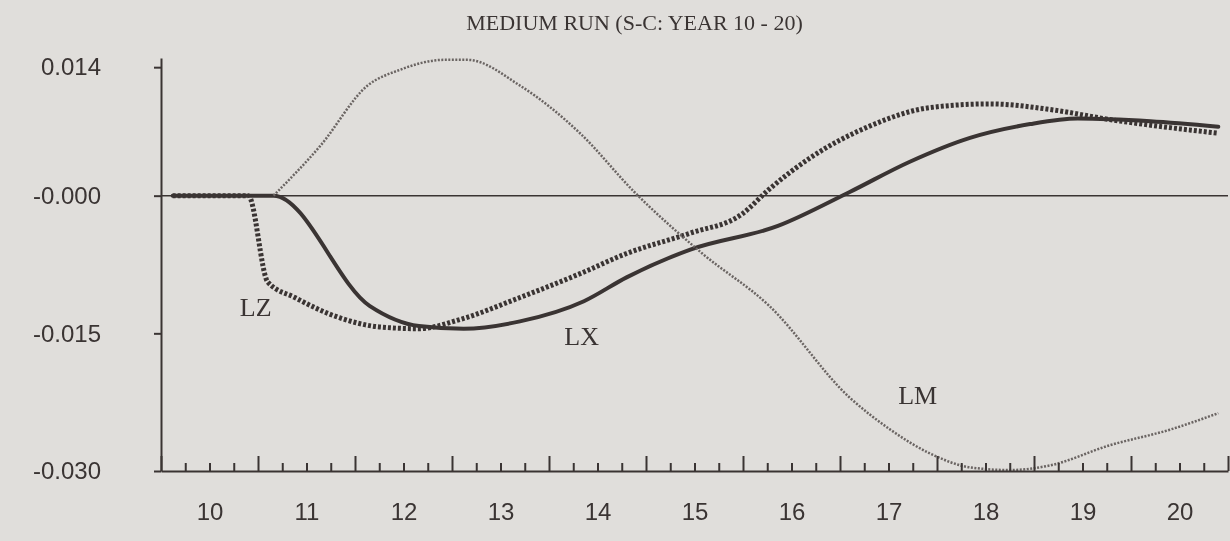 The width and height of the screenshot is (1230, 541). What do you see at coordinates (307, 511) in the screenshot?
I see `x-tick-label: 11` at bounding box center [307, 511].